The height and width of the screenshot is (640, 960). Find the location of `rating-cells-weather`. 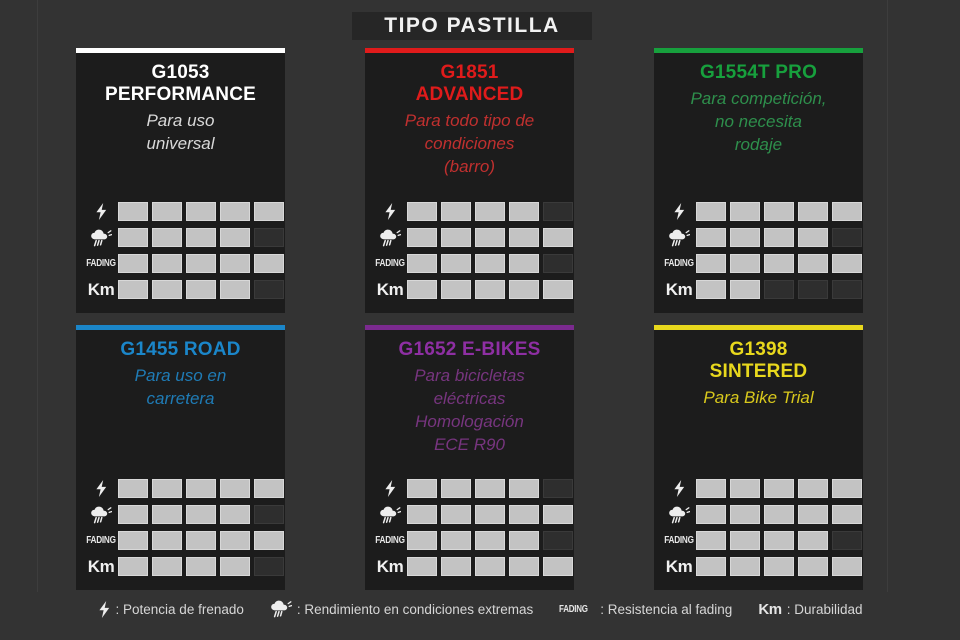

rating-cells-weather is located at coordinates (779, 514).